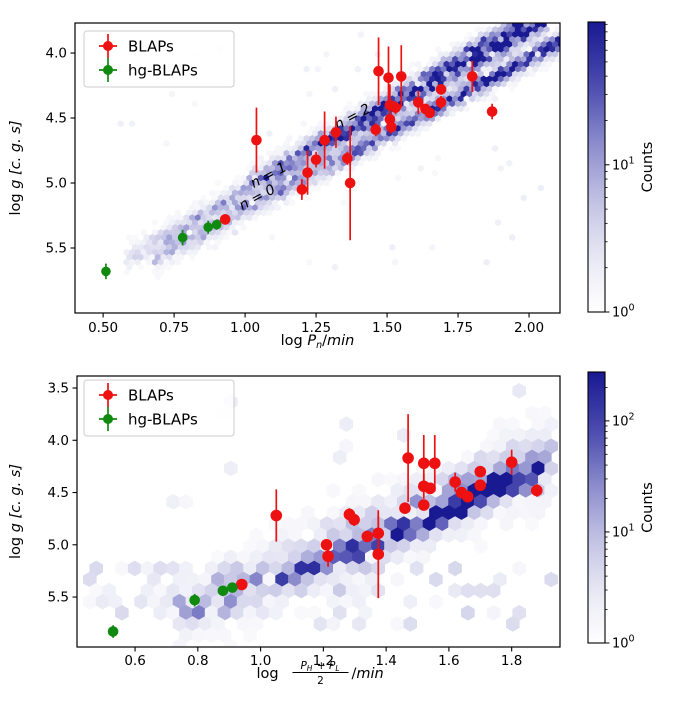  I want to click on x-axis-ticks-bottom: 0.6 0.8 1.0 1.2 1.4 1.6 1.8, so click(323, 658).